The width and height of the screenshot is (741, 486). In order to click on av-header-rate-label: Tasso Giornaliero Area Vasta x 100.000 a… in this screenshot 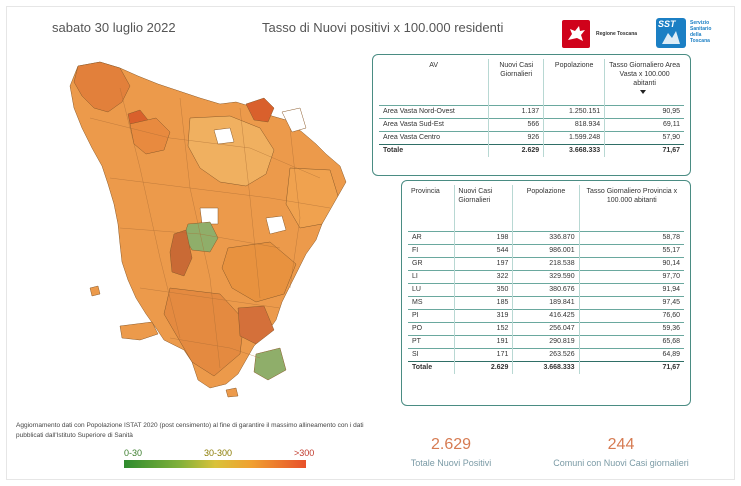, I will do `click(644, 74)`.